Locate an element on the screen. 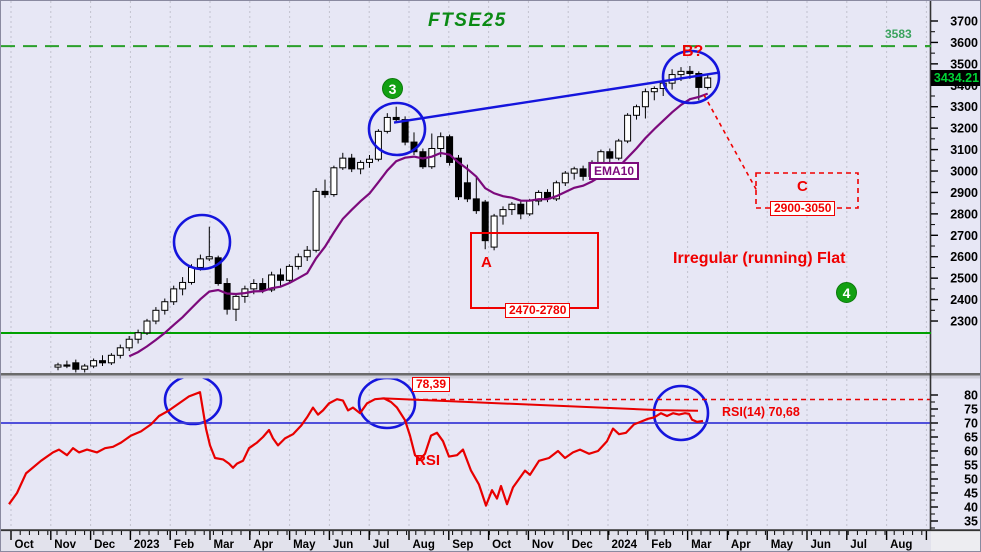 The width and height of the screenshot is (981, 552). price-axis-label: 2700 is located at coordinates (964, 236).